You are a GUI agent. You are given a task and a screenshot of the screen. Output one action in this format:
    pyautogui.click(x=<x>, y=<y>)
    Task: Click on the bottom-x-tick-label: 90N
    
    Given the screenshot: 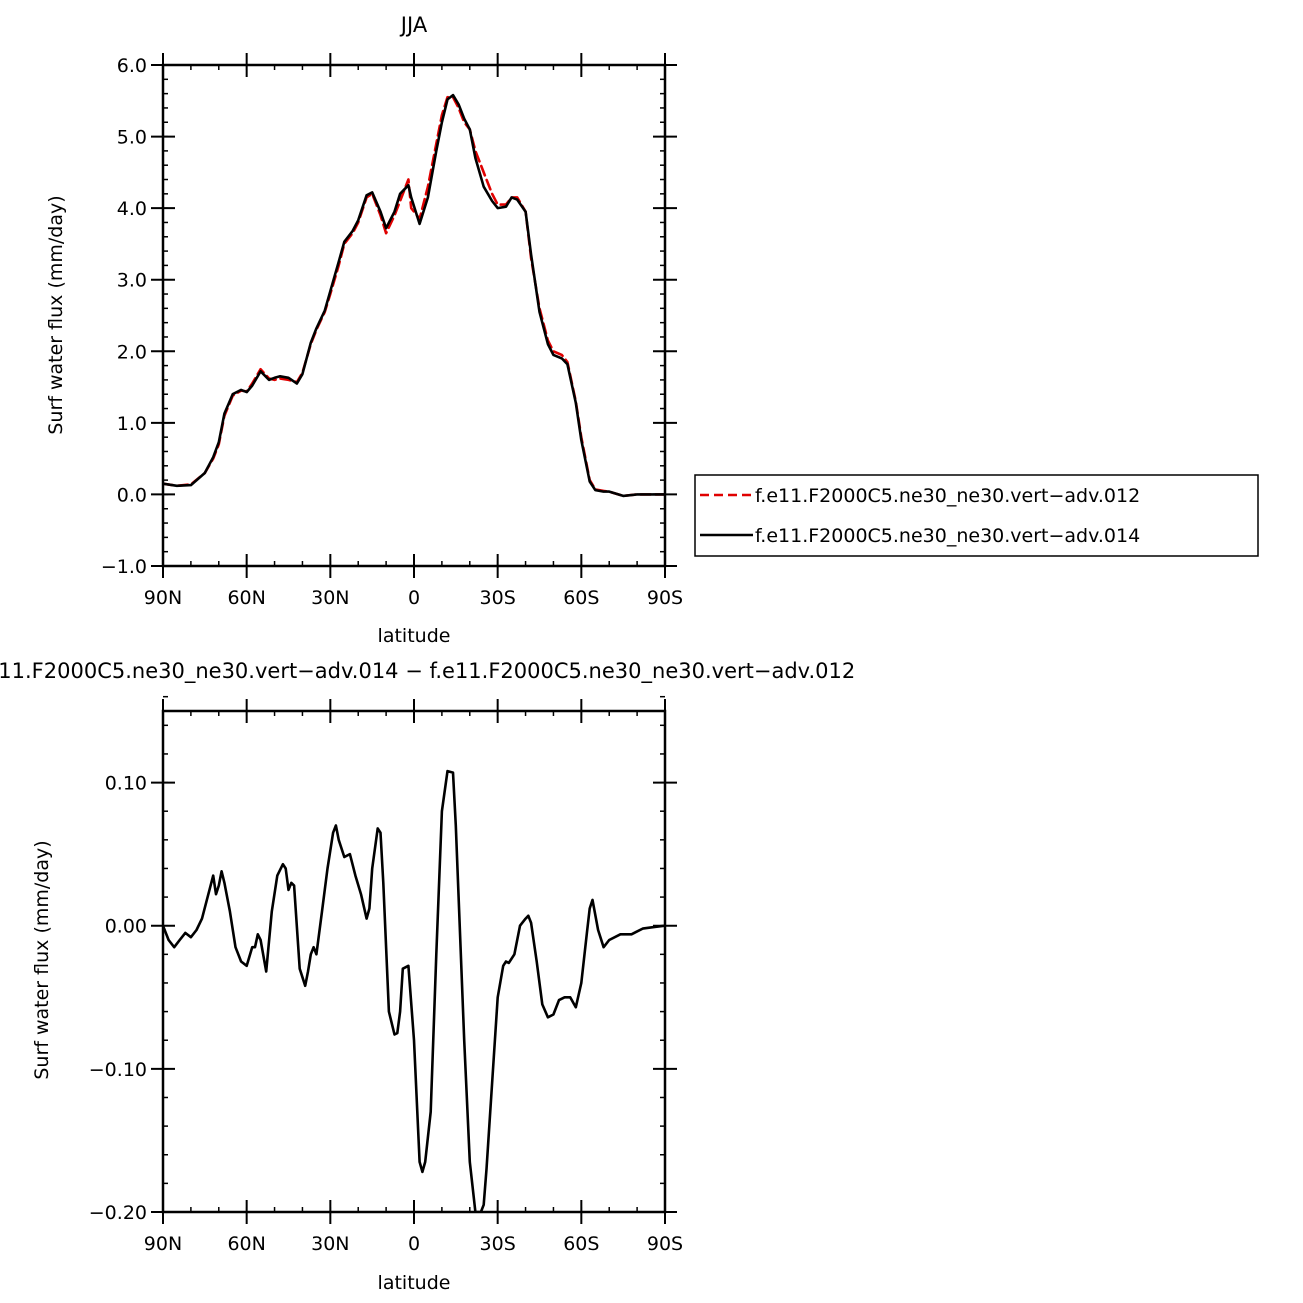 What is the action you would take?
    pyautogui.click(x=163, y=1244)
    